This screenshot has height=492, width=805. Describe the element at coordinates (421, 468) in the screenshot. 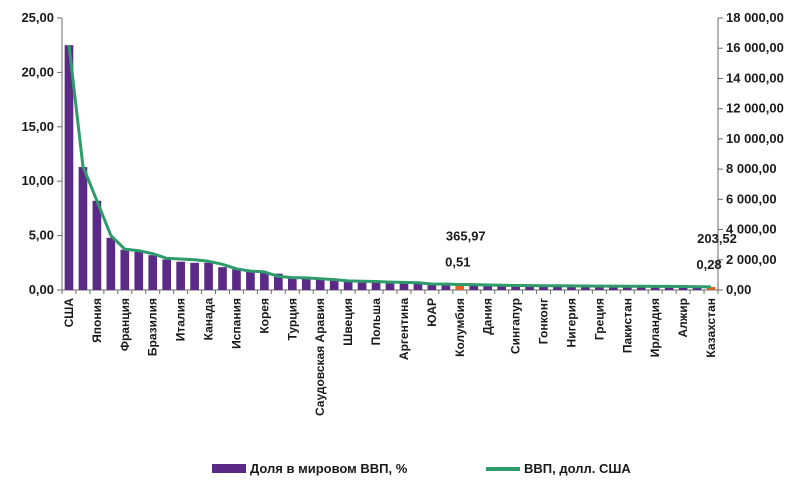

I see `legend: Доля в мировом ВВП, % ВВП, долл. США` at that location.